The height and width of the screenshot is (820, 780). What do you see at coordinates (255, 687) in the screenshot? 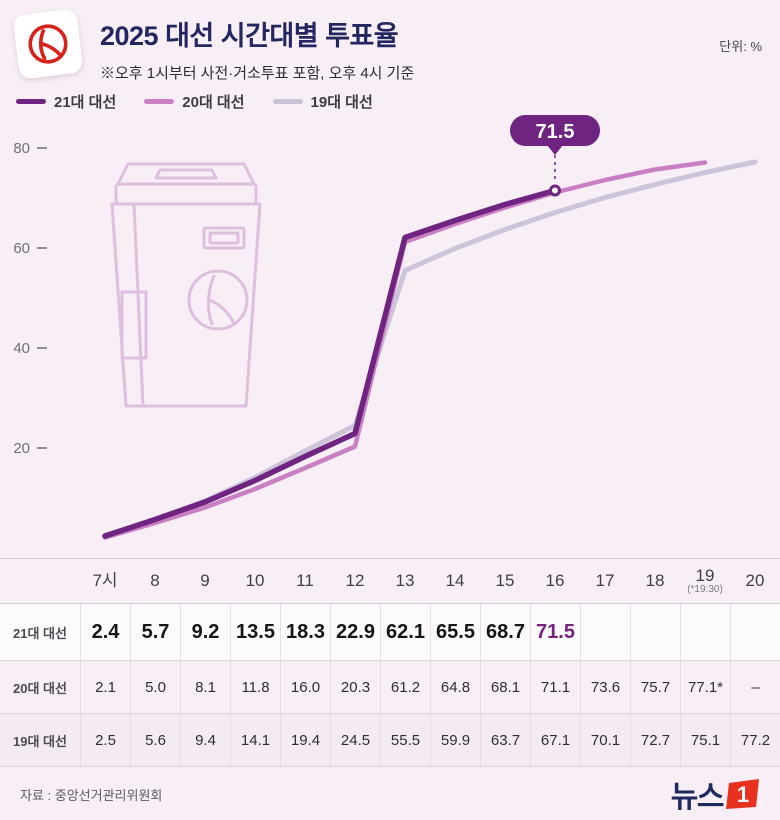
I see `table-cell: 11.8` at bounding box center [255, 687].